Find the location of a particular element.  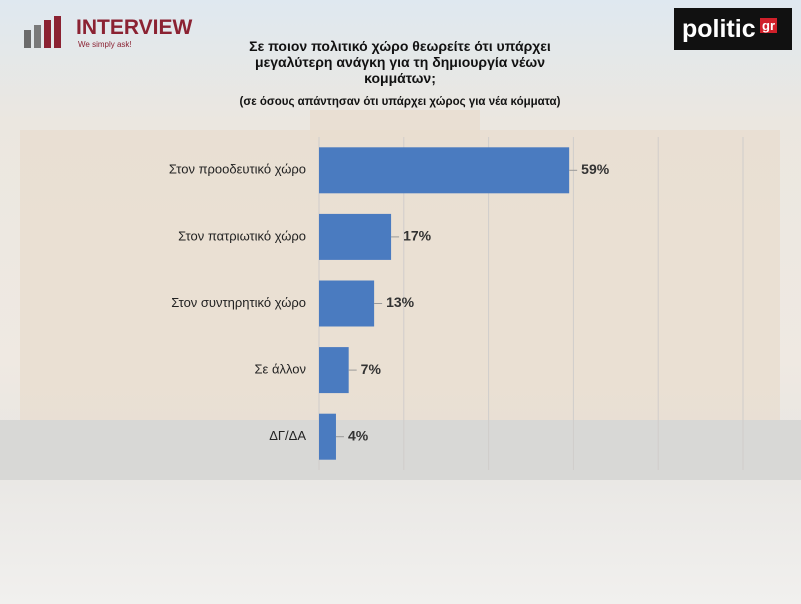

value-label: 59% is located at coordinates (595, 169).